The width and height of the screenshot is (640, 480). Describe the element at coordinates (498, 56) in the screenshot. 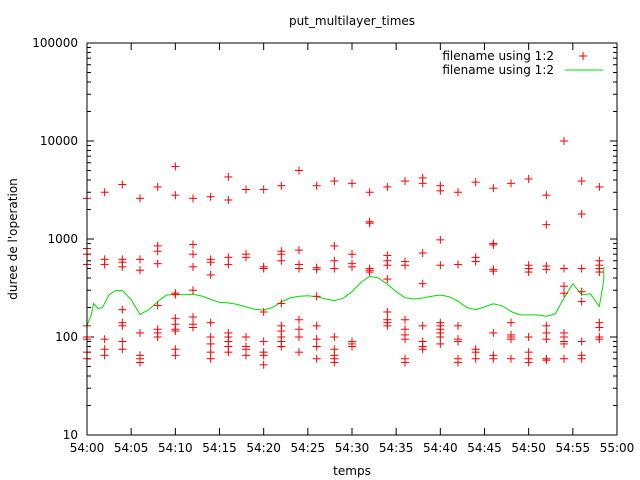

I see `legend-label-points: filename using 1:2` at that location.